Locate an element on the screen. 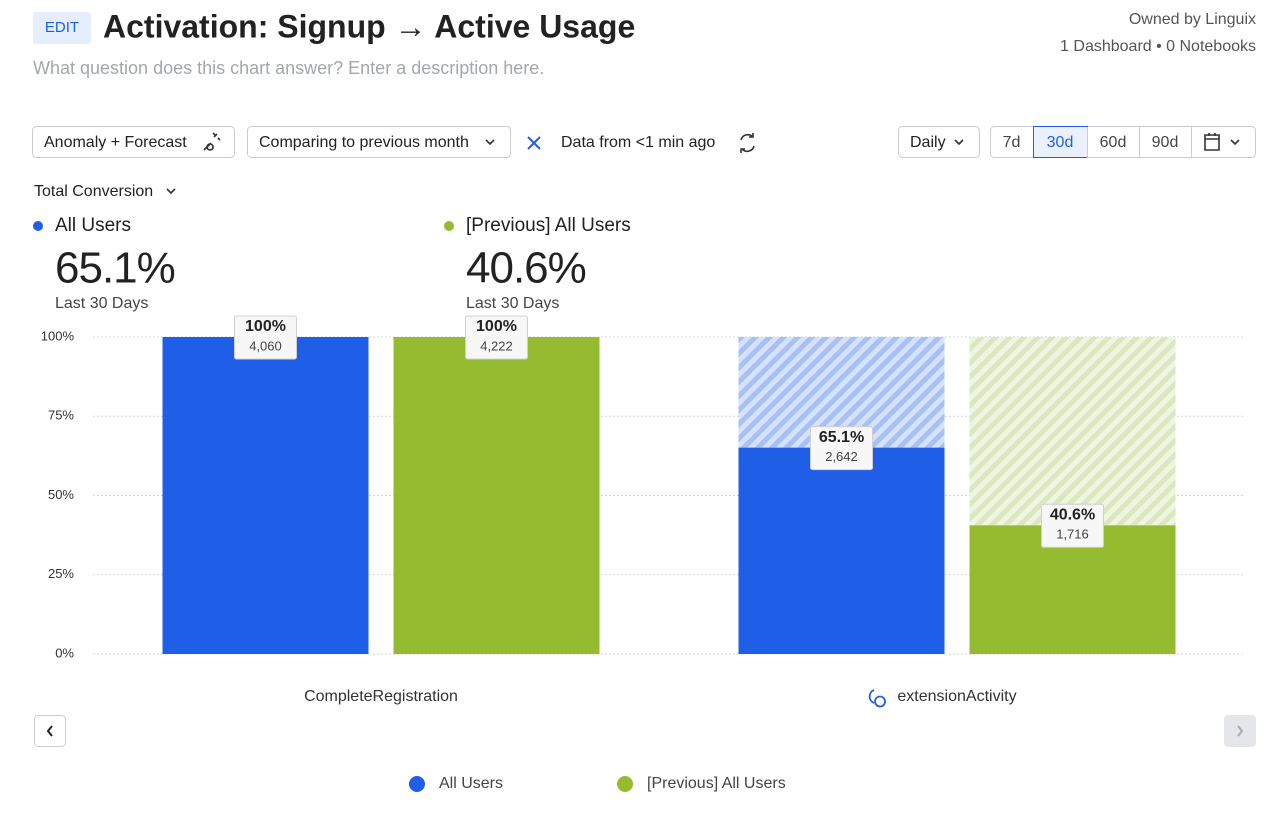  count-label: 4,060 is located at coordinates (265, 345).